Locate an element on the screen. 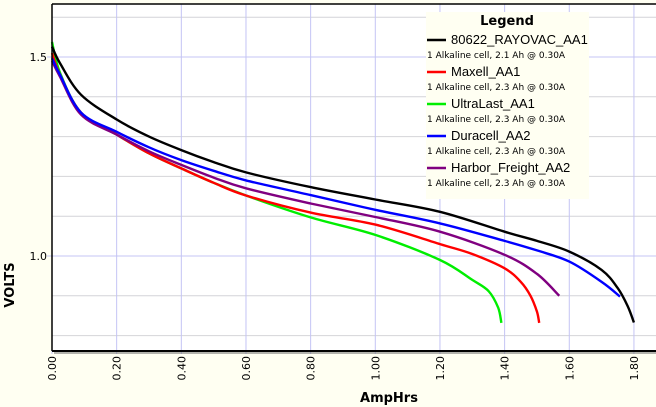 The height and width of the screenshot is (407, 656). x-tick-label: 0.60 is located at coordinates (246, 368).